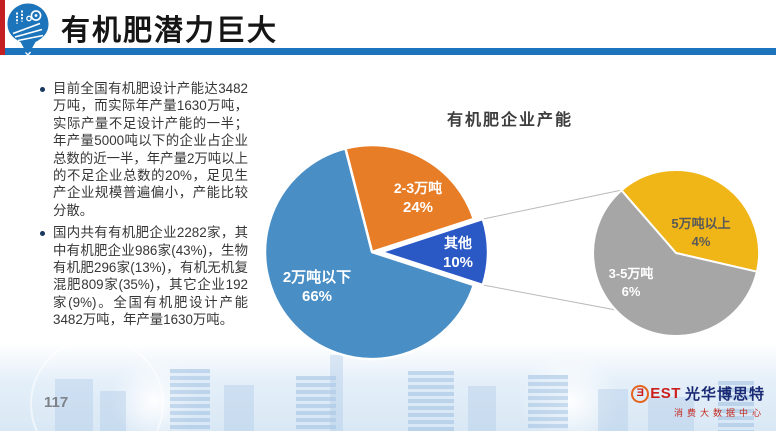 The width and height of the screenshot is (776, 431). What do you see at coordinates (56, 402) in the screenshot?
I see `page-number: 117` at bounding box center [56, 402].